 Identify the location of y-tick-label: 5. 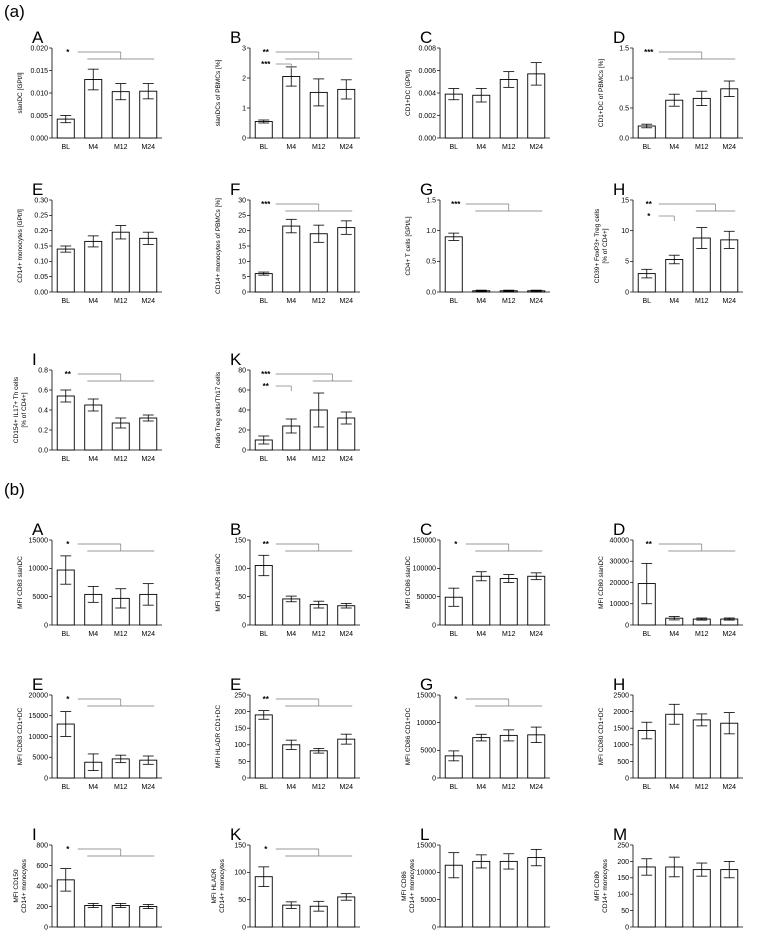
(627, 262).